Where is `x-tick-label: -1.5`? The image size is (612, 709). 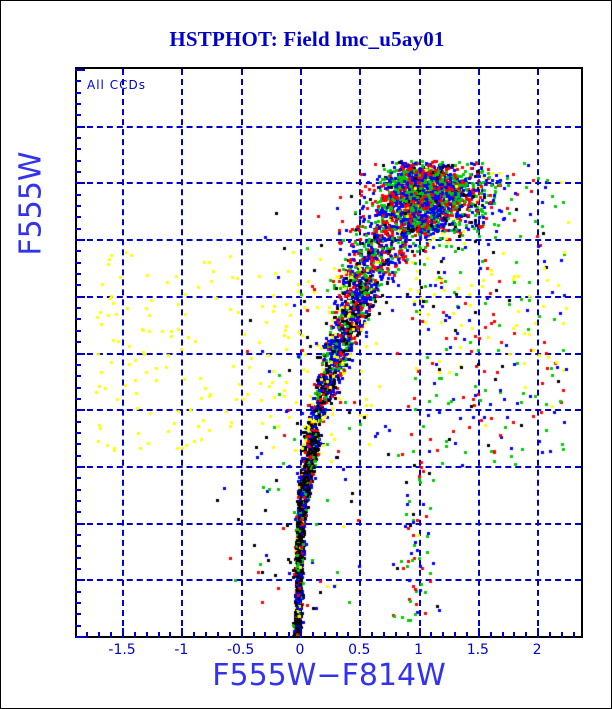 x-tick-label: -1.5 is located at coordinates (122, 650).